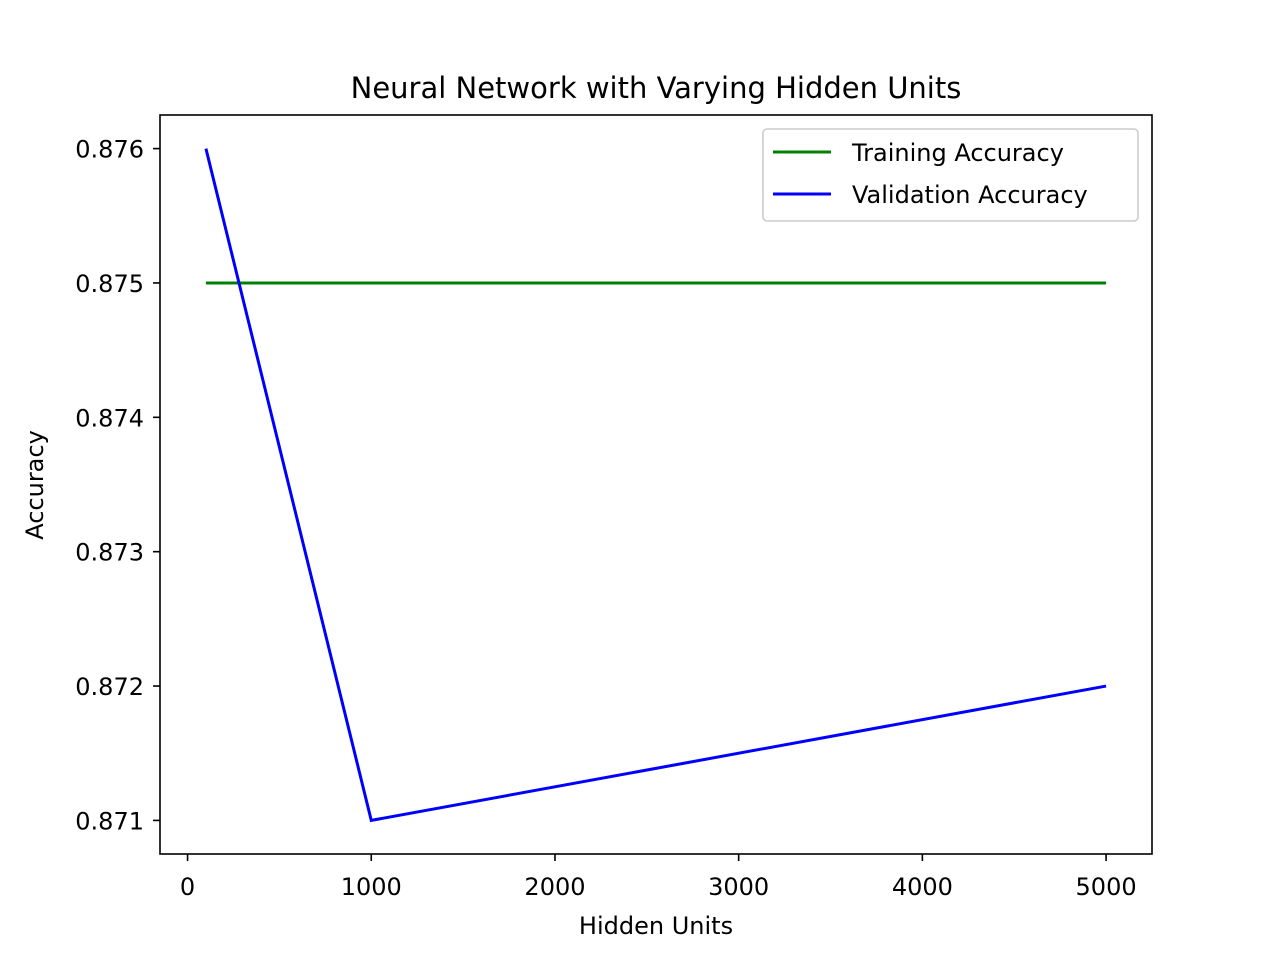 The height and width of the screenshot is (960, 1280). What do you see at coordinates (957, 153) in the screenshot?
I see `legend-label-training: Training Accuracy` at bounding box center [957, 153].